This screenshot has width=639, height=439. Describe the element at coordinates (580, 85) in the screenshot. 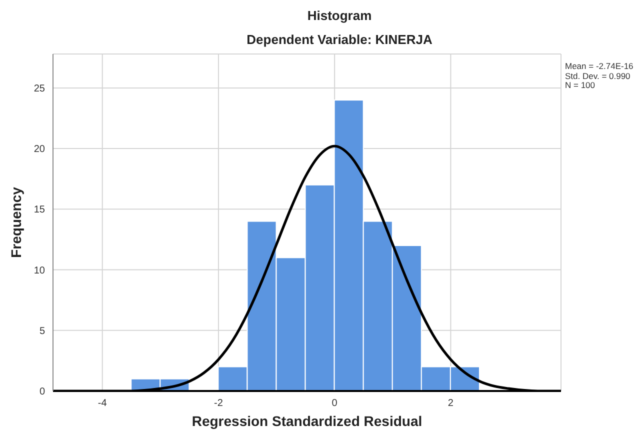

I see `text: N = 100` at that location.